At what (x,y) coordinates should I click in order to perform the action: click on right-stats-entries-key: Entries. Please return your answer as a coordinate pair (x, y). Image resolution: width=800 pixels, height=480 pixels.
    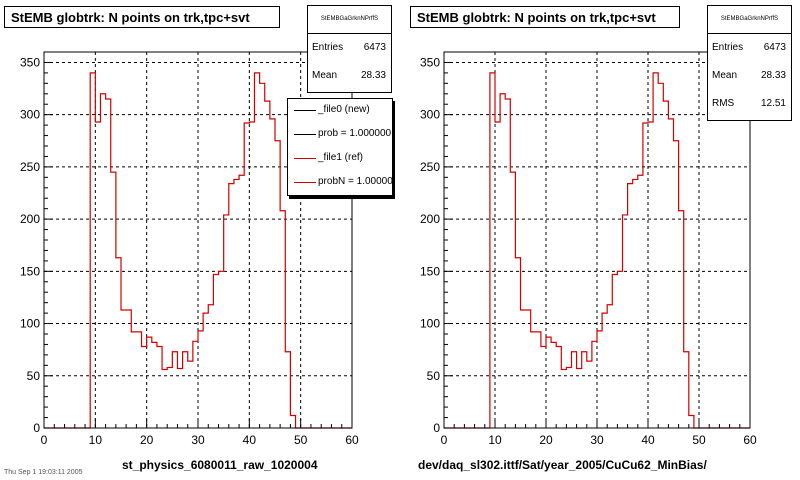
    Looking at the image, I should click on (728, 47).